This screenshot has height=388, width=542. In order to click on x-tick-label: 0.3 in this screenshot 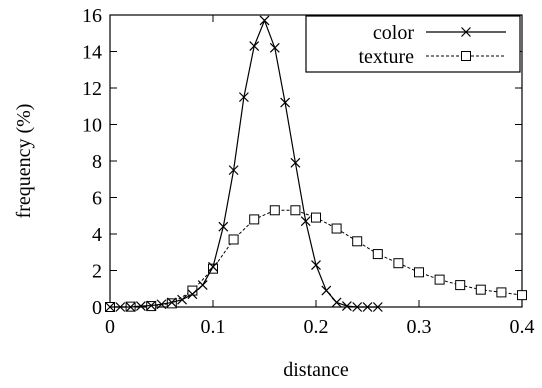, I will do `click(419, 327)`.